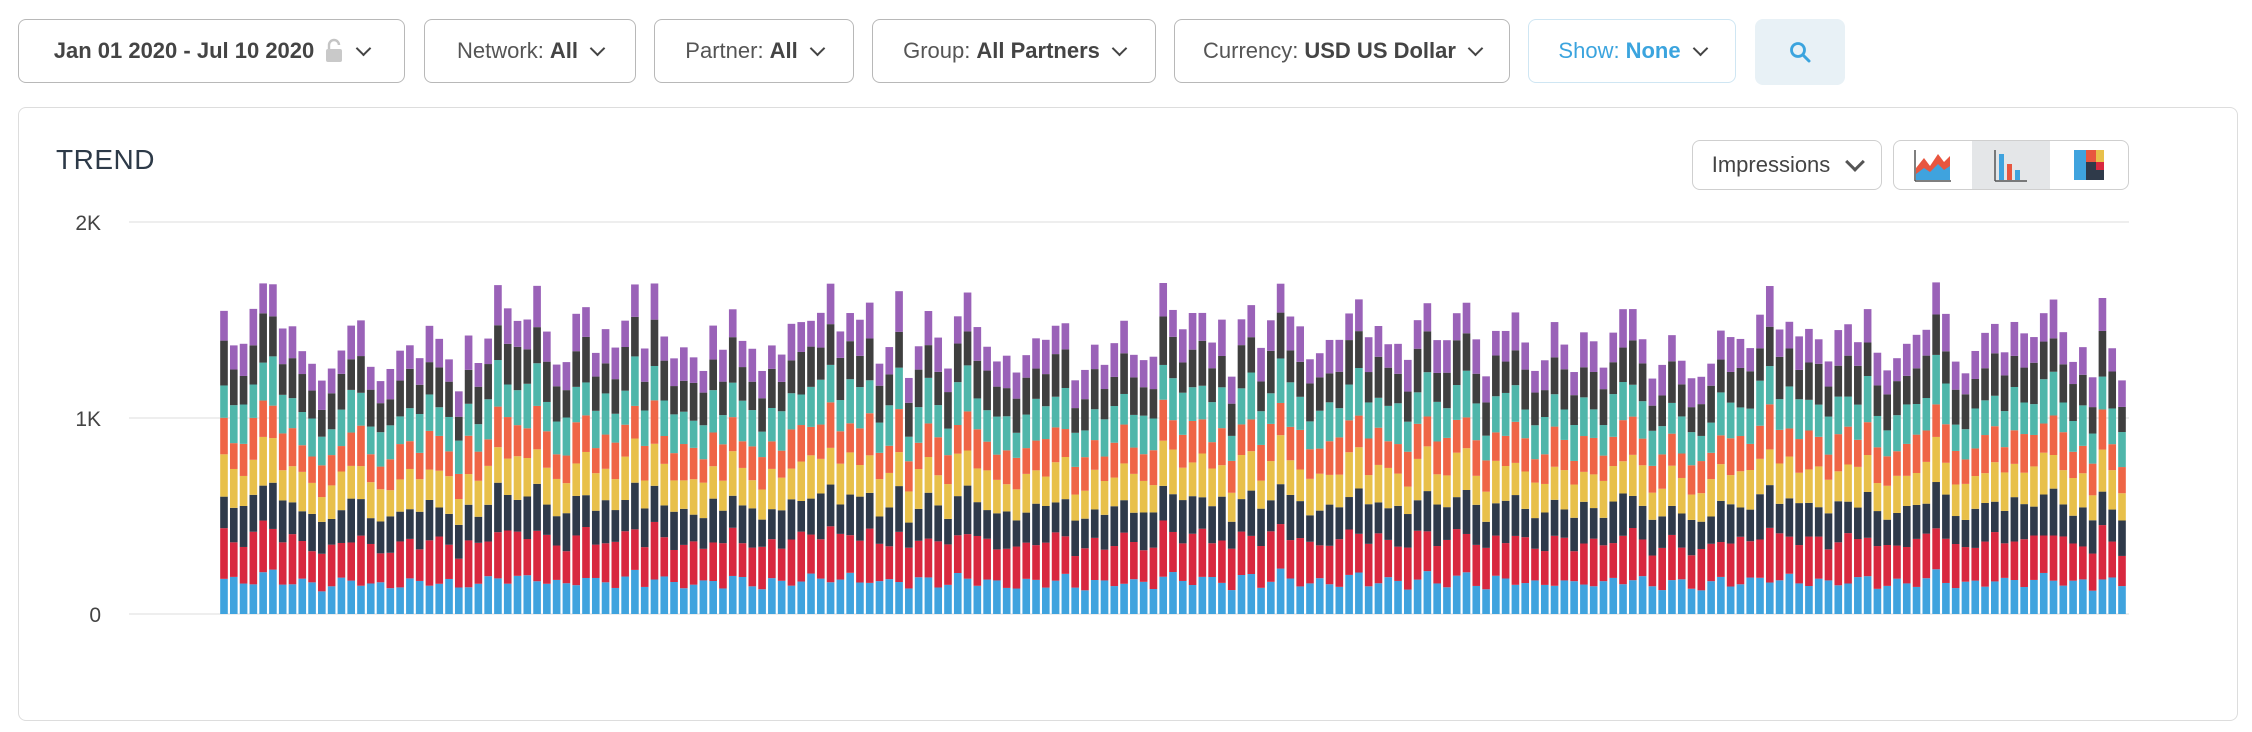  What do you see at coordinates (1787, 165) in the screenshot?
I see `metric-dropdown: Impressions` at bounding box center [1787, 165].